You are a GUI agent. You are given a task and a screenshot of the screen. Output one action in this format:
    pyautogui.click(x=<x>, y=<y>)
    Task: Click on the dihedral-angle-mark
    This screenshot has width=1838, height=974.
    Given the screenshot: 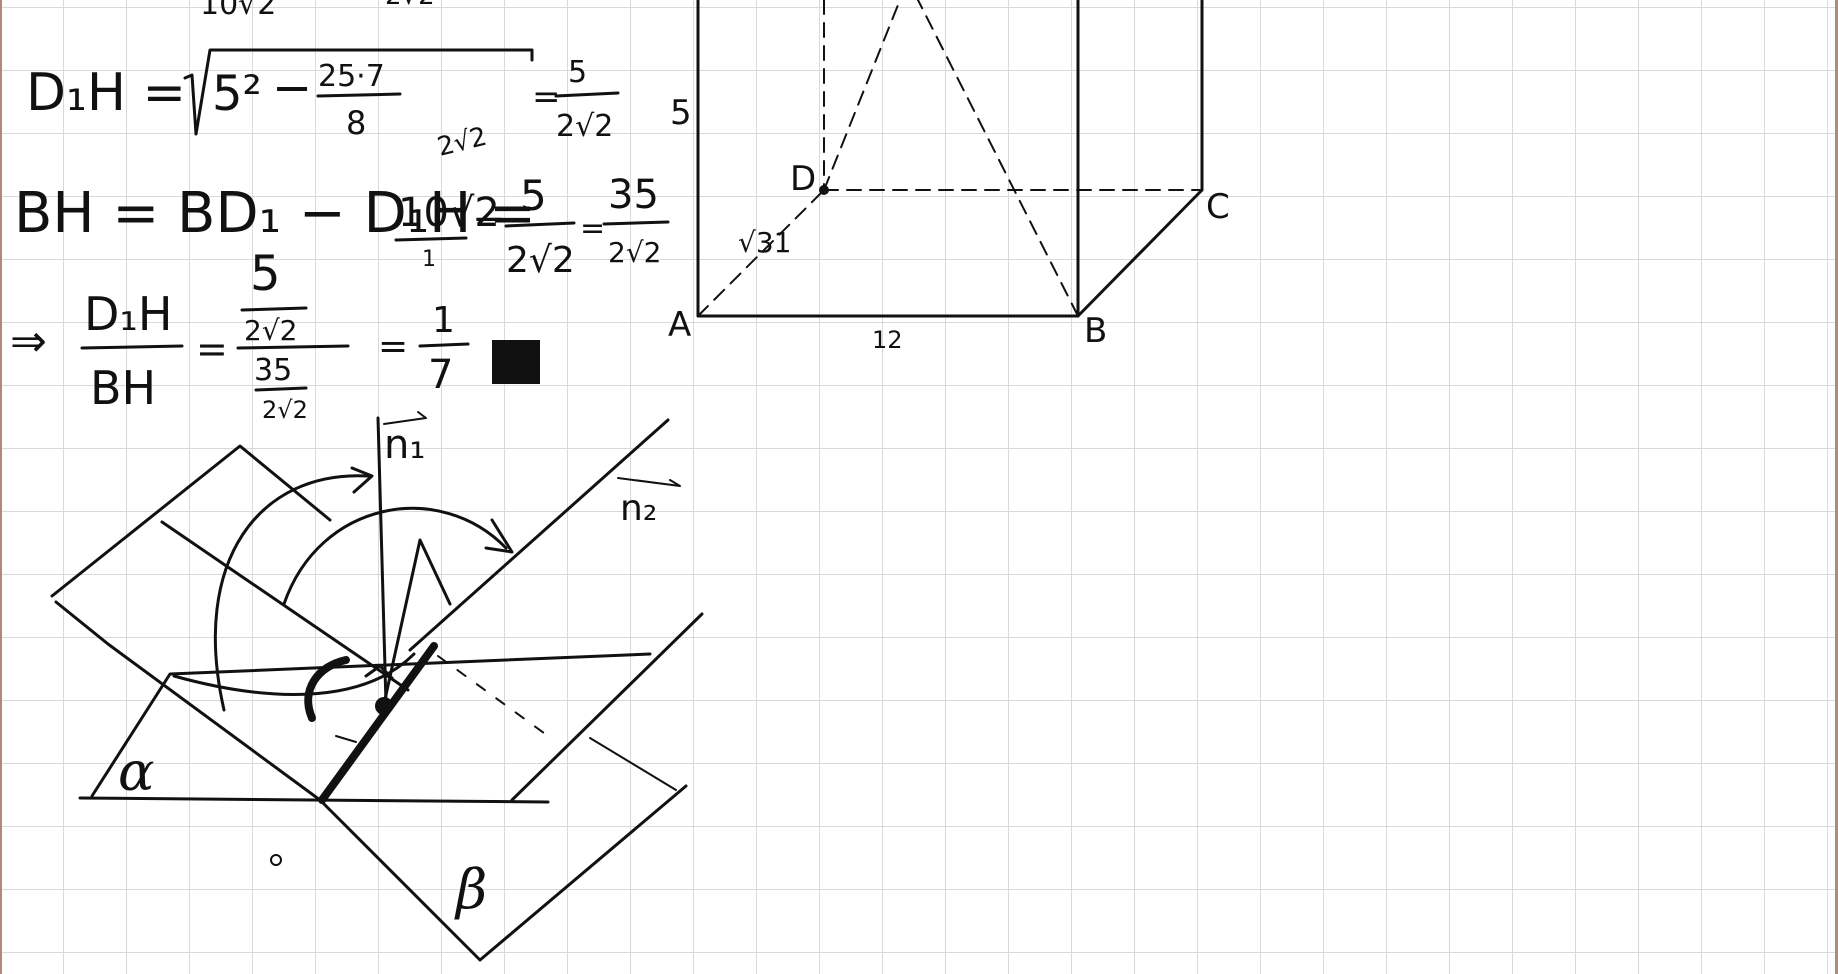 What is the action you would take?
    pyautogui.click(x=327, y=689)
    